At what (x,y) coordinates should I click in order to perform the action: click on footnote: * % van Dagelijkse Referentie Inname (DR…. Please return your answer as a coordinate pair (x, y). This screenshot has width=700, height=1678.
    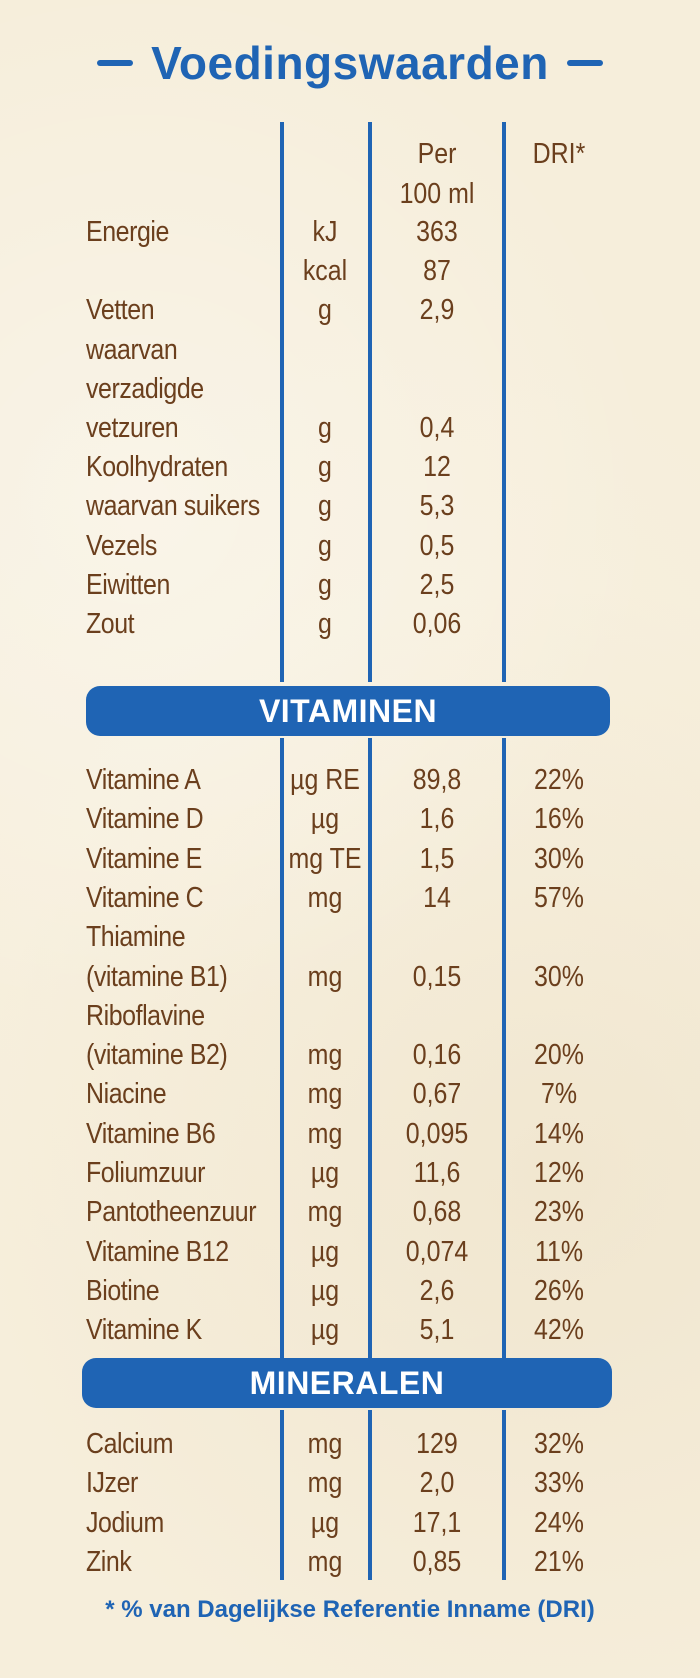
    Looking at the image, I should click on (350, 1609).